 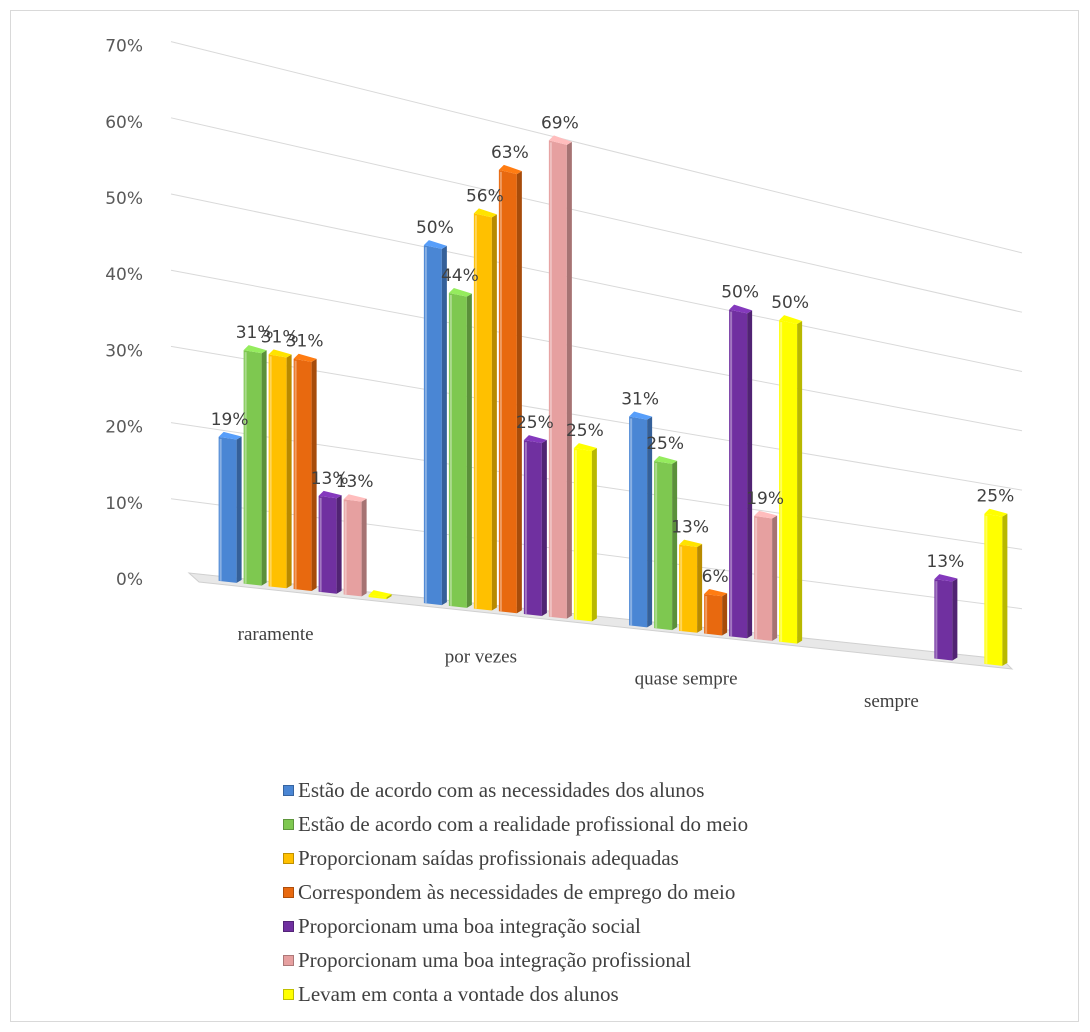 I want to click on y-tick-label: 70%, so click(x=124, y=47).